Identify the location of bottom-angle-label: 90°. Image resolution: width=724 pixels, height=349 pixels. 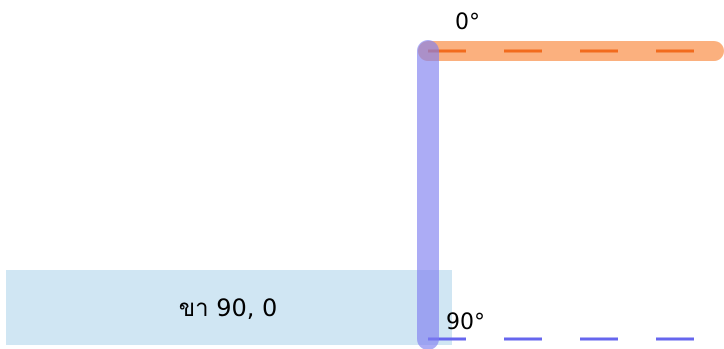
(465, 322).